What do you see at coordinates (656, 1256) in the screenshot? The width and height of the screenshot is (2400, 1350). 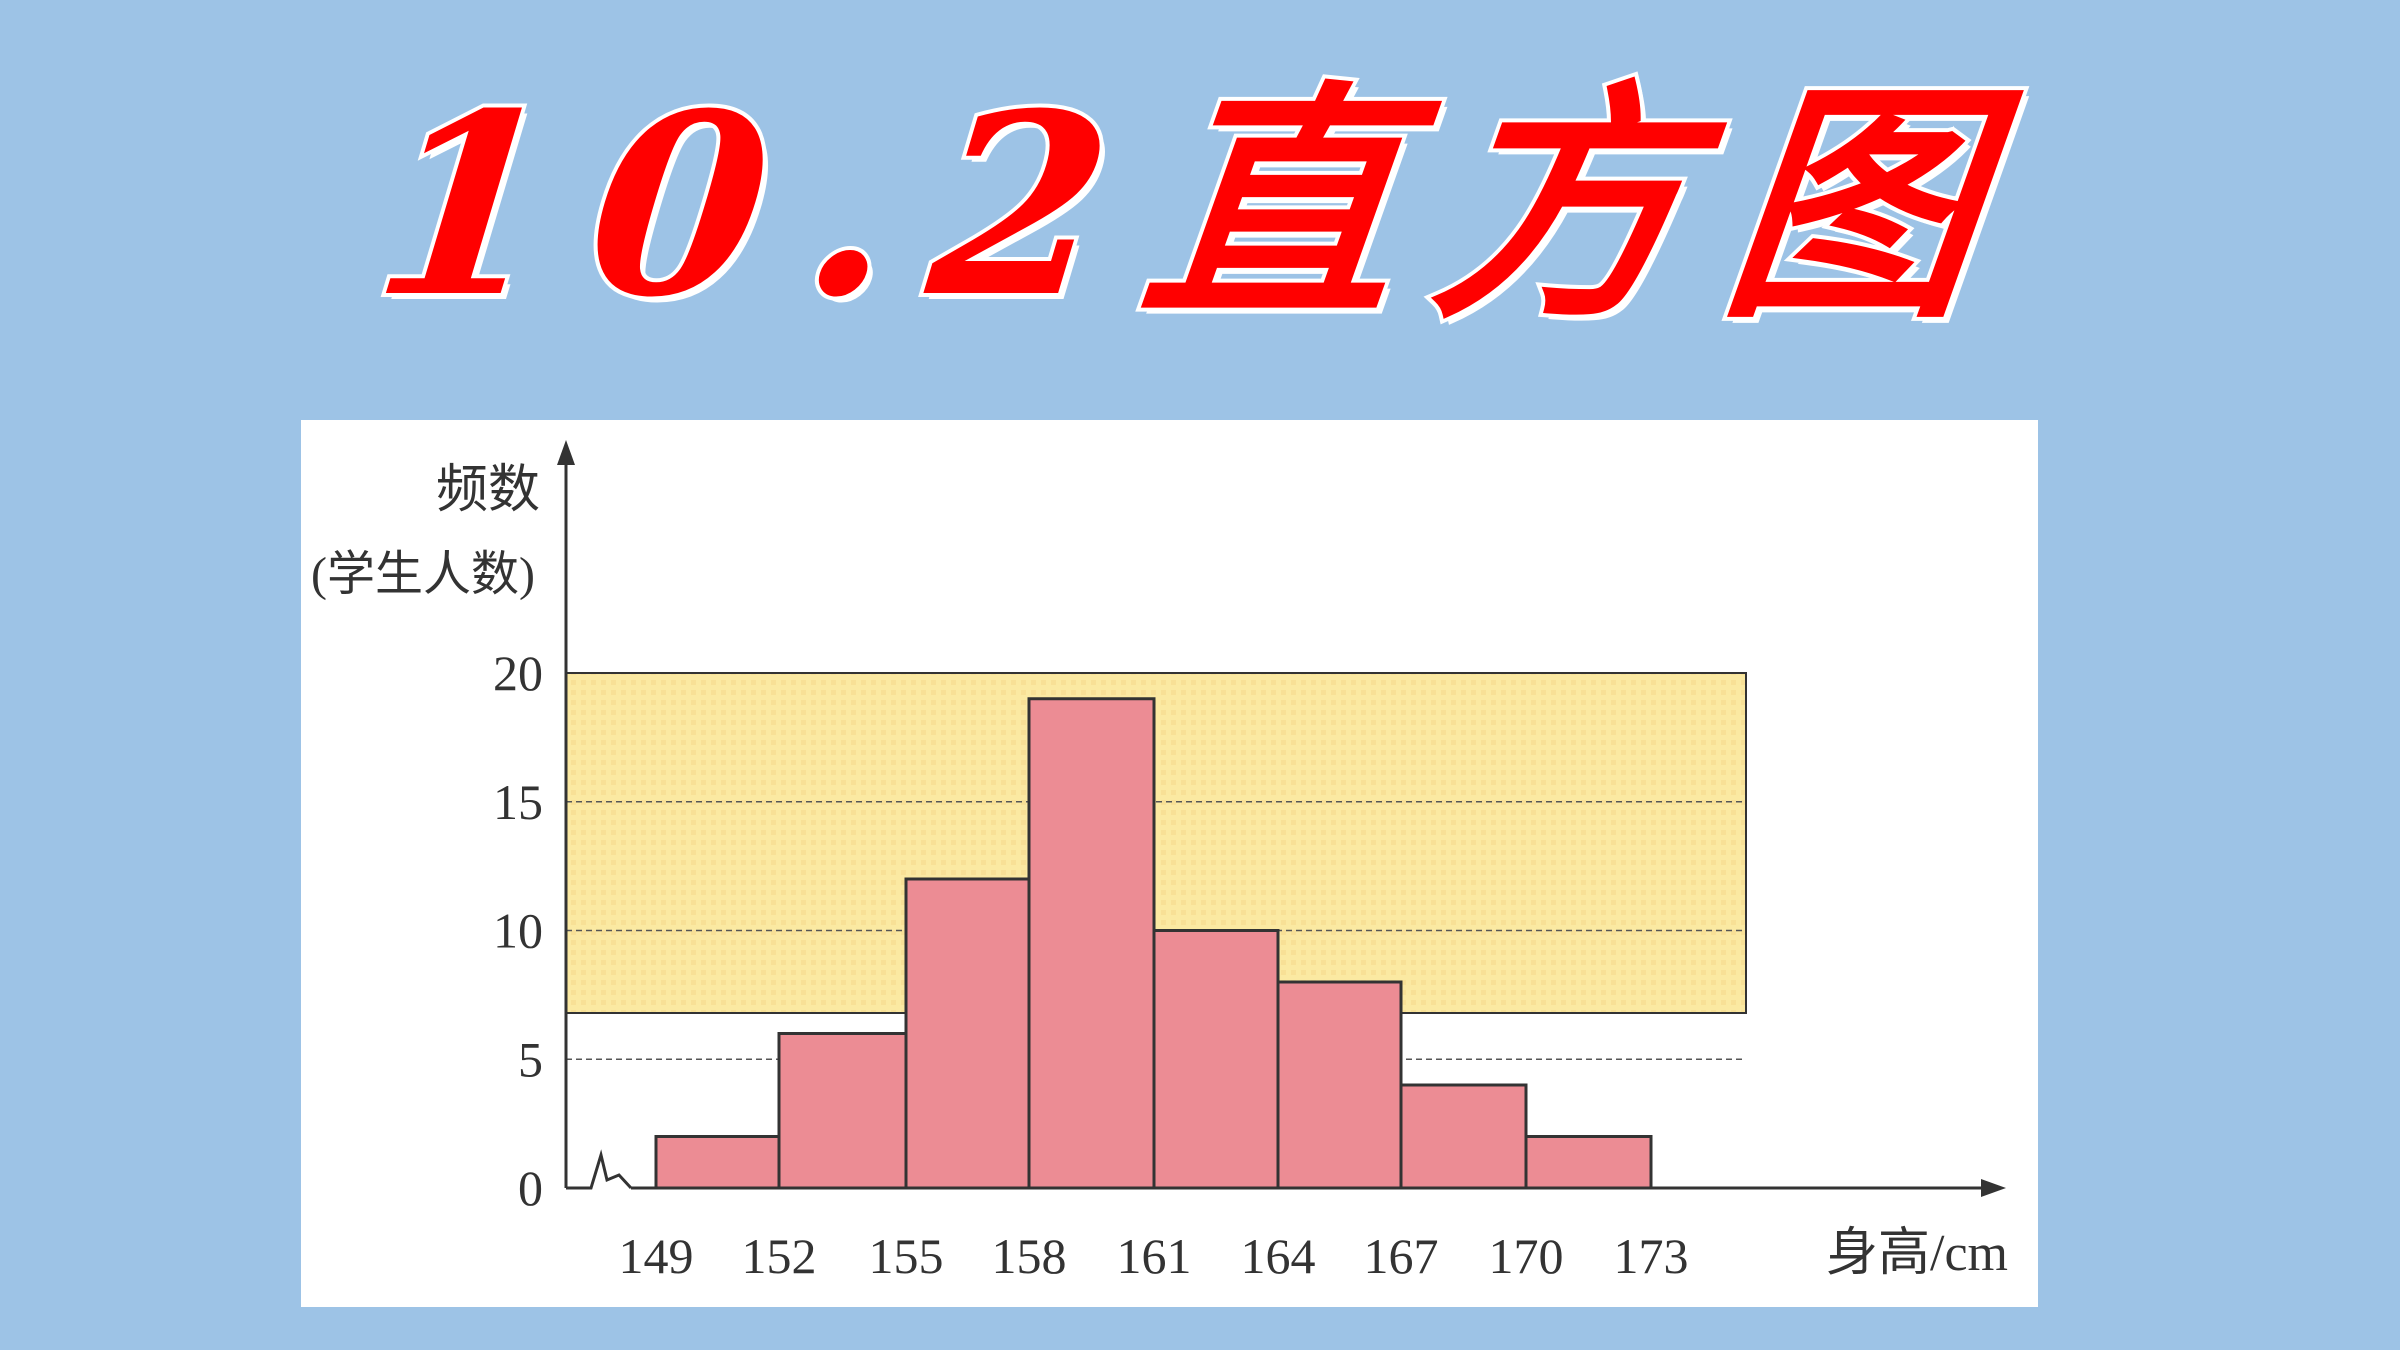 I see `x-tick-label: 149` at bounding box center [656, 1256].